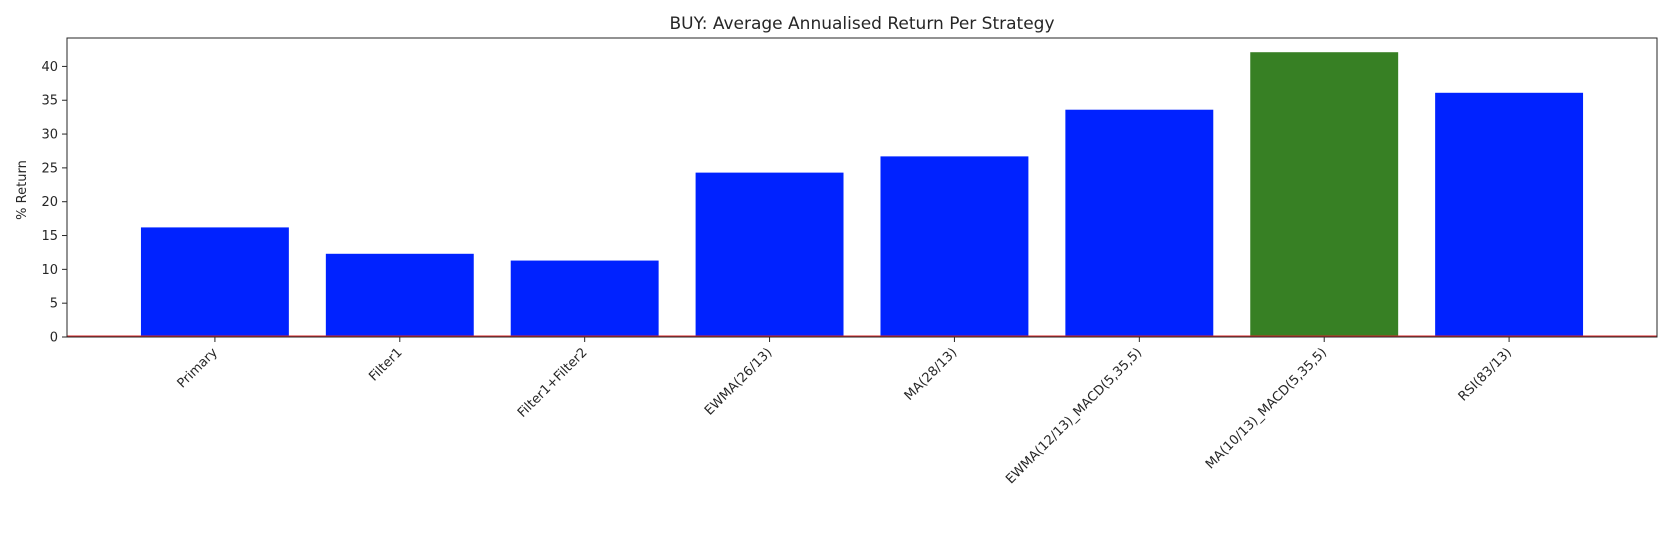  Describe the element at coordinates (553, 383) in the screenshot. I see `x-tick-label-2: Filter1+Filter2` at that location.